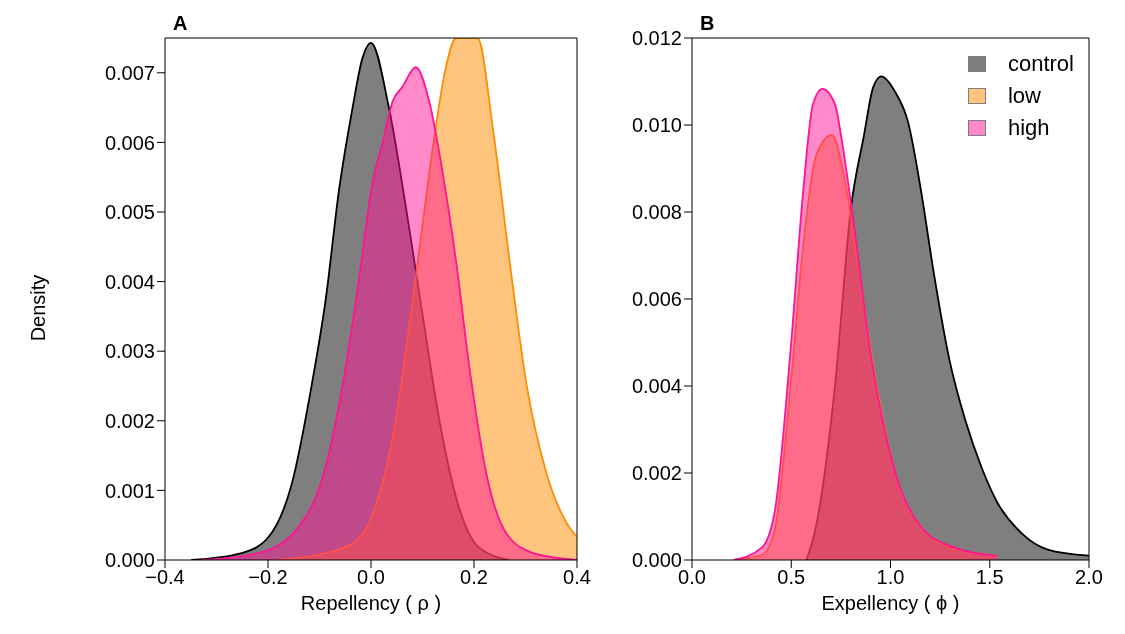 This screenshot has width=1125, height=634. What do you see at coordinates (129, 72) in the screenshot?
I see `y-tick-label: 0.007` at bounding box center [129, 72].